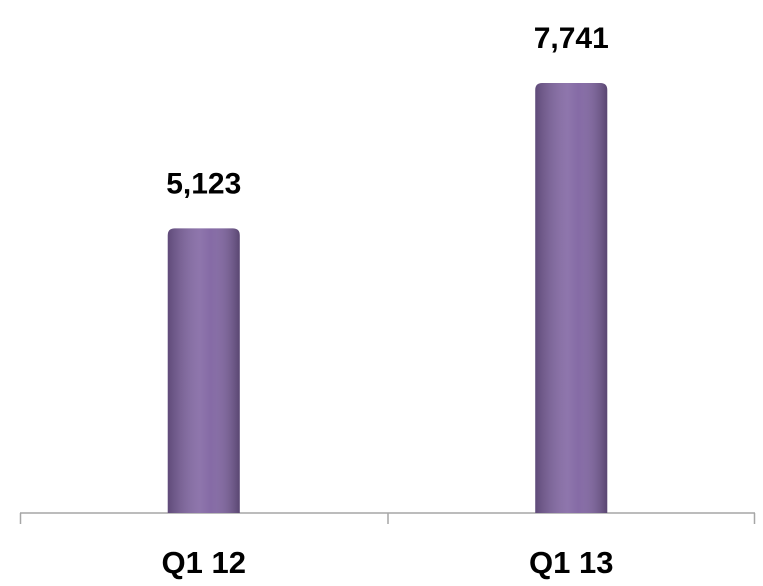 This screenshot has height=586, width=763. What do you see at coordinates (203, 183) in the screenshot?
I see `value-label: 5,123` at bounding box center [203, 183].